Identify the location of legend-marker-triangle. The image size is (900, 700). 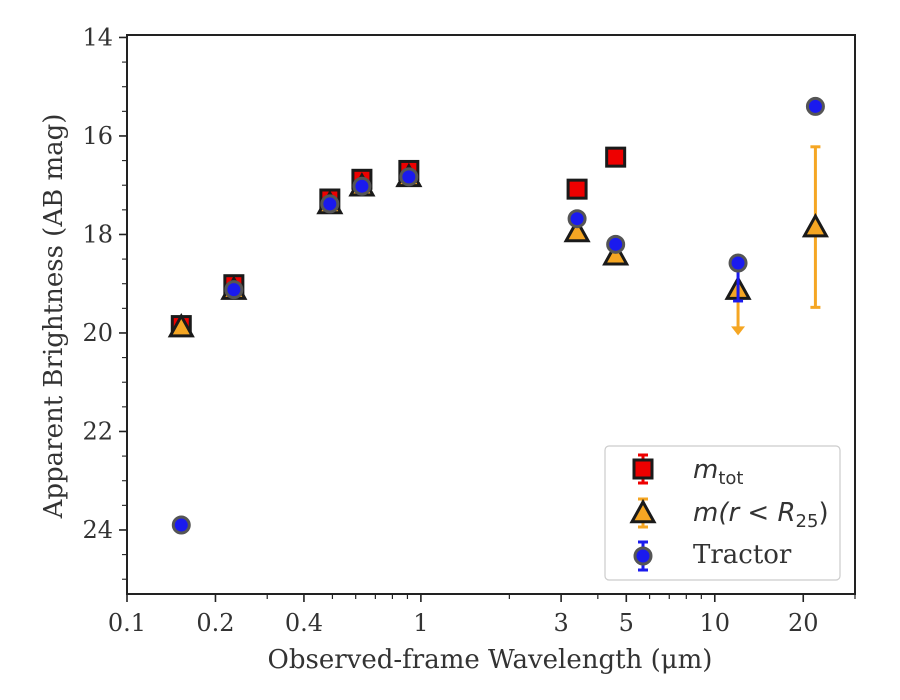
(643, 513).